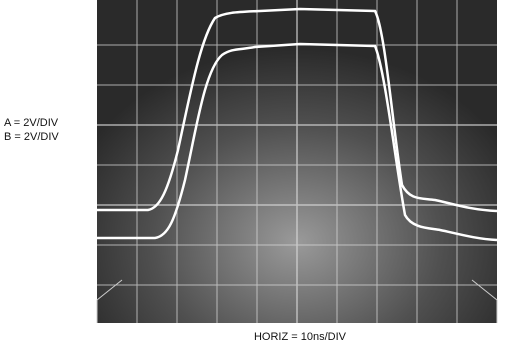  What do you see at coordinates (300, 337) in the screenshot?
I see `horizontal-label: HORIZ = 10ns/DIV` at bounding box center [300, 337].